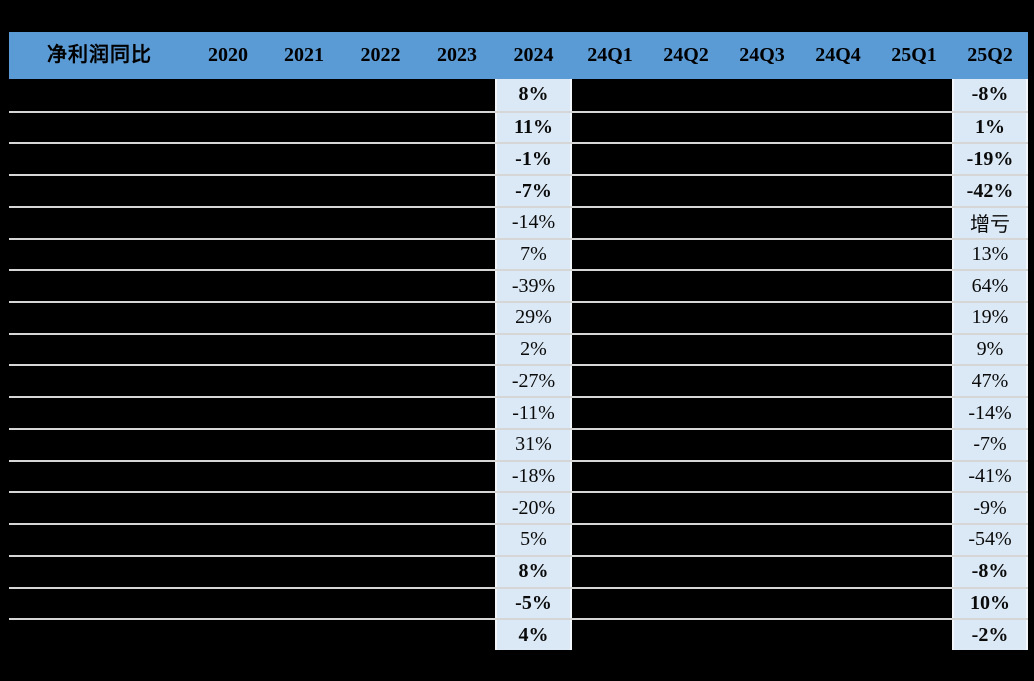 The width and height of the screenshot is (1034, 681). What do you see at coordinates (990, 318) in the screenshot?
I see `cell-25Q2-value: 19%` at bounding box center [990, 318].